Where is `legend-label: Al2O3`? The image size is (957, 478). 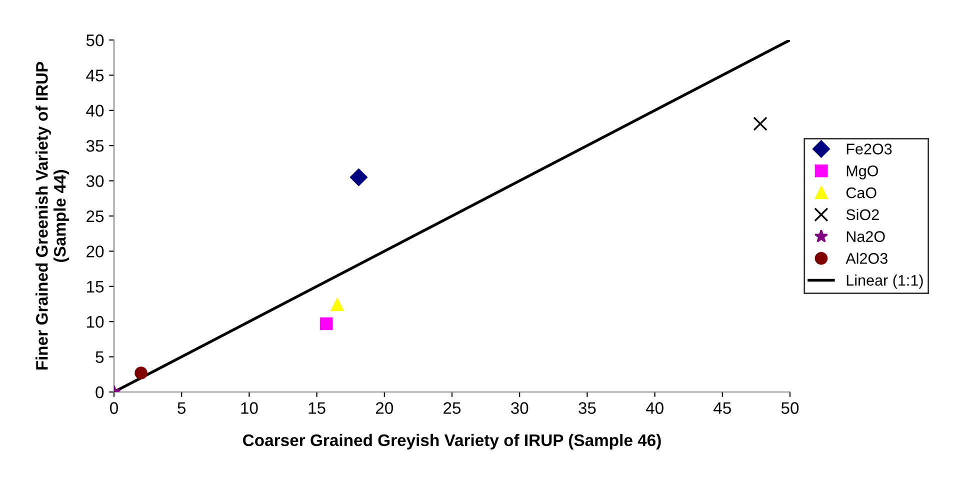 legend-label: Al2O3 is located at coordinates (867, 258).